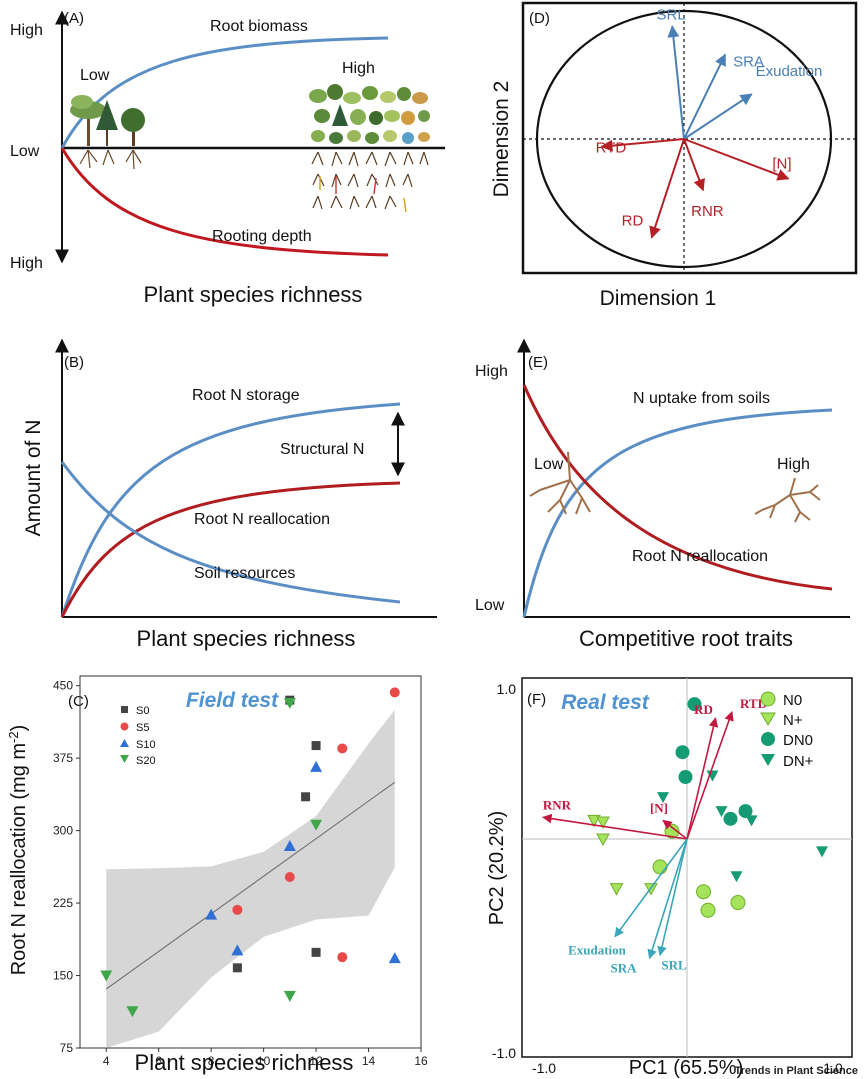 Image resolution: width=865 pixels, height=1079 pixels. Describe the element at coordinates (250, 878) in the screenshot. I see `panel-c-band-group` at that location.